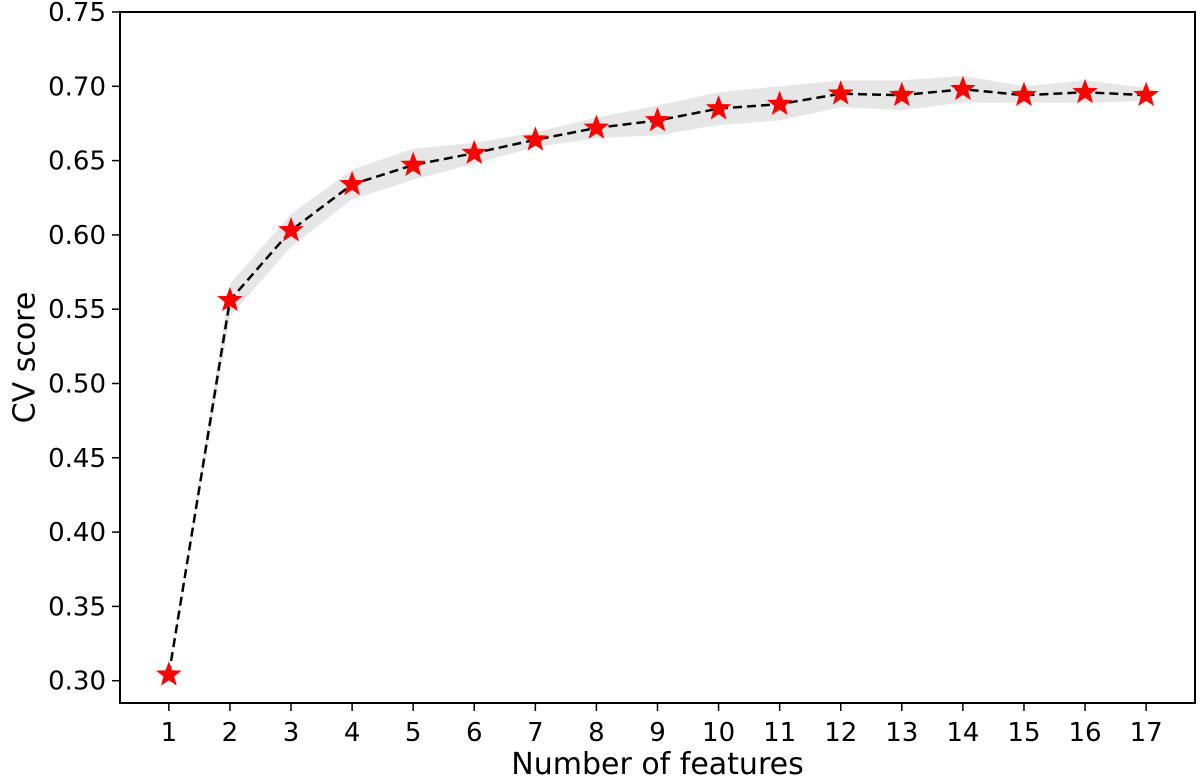 The image size is (1200, 780). What do you see at coordinates (352, 733) in the screenshot?
I see `x-tick-label: 4` at bounding box center [352, 733].